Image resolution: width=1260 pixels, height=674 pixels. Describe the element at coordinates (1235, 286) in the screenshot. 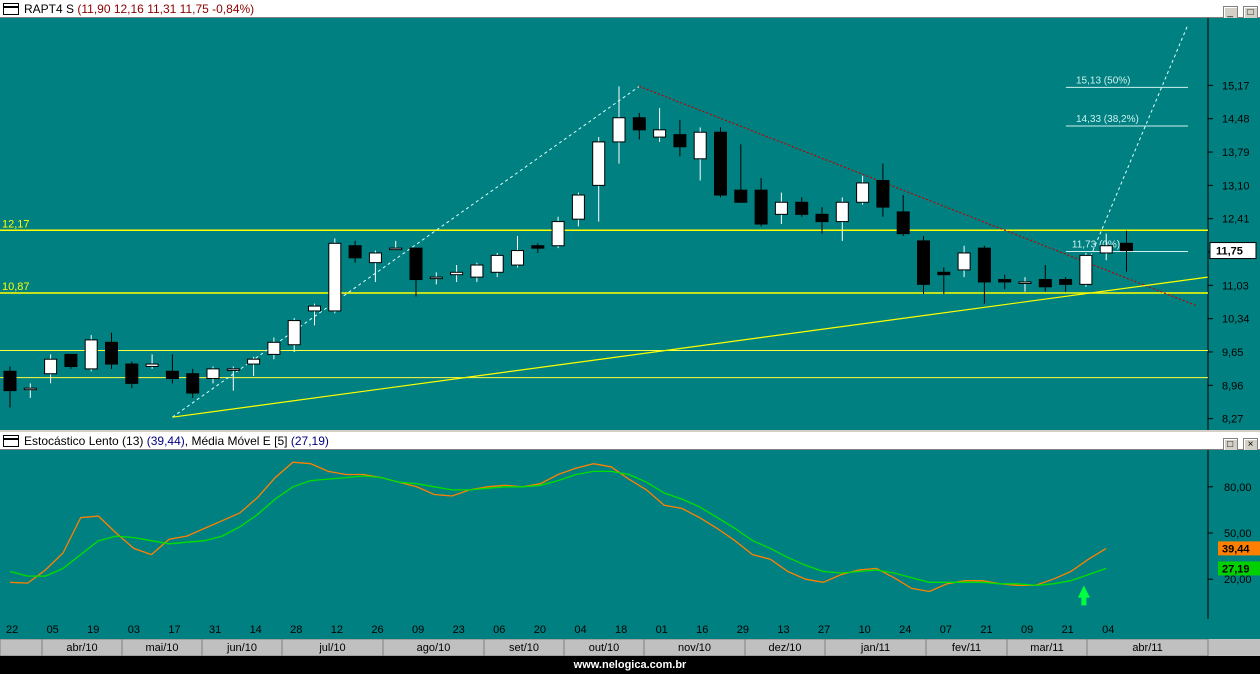

I see `price-tick-label: 11,03` at that location.